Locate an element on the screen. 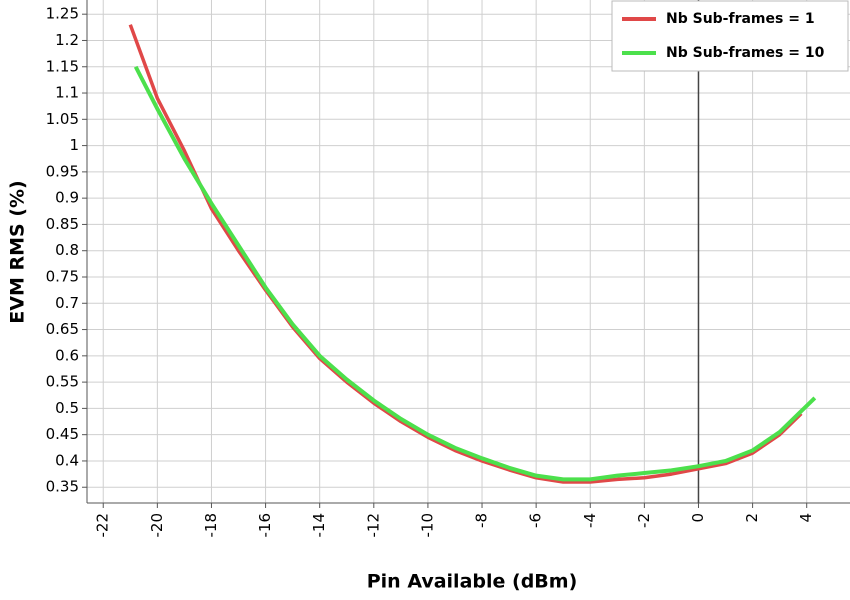 The height and width of the screenshot is (600, 850). y-tick-label: 0.45 is located at coordinates (62, 434).